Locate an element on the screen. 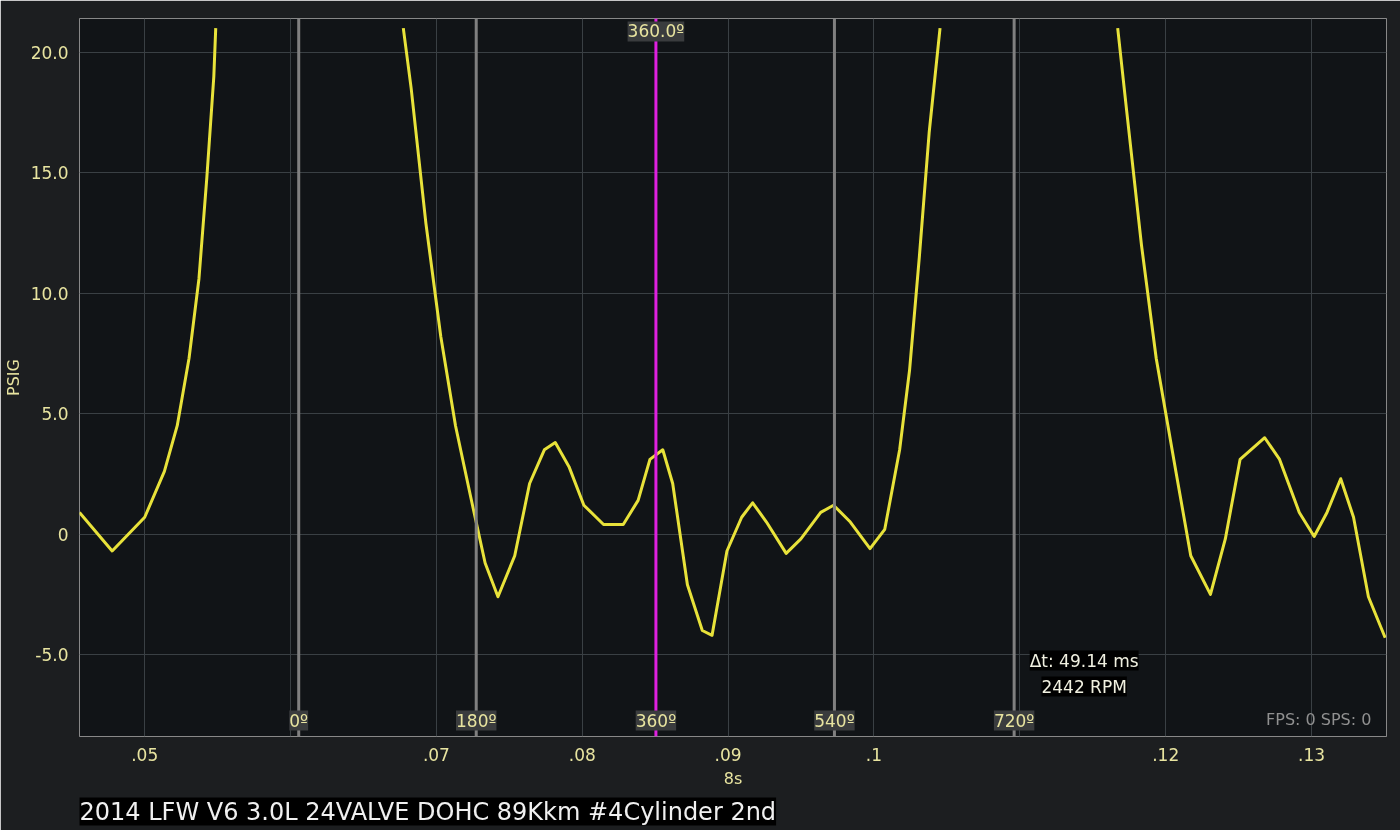 This screenshot has width=1400, height=830. x-tick-label: .12 is located at coordinates (1166, 754).